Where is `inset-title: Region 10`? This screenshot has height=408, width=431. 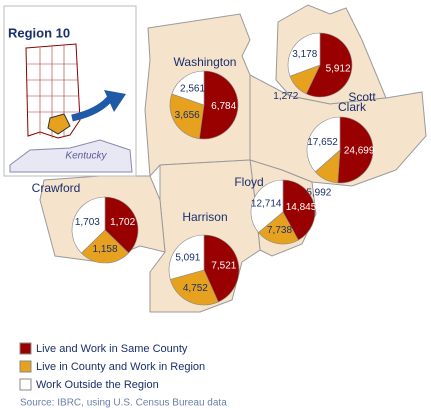
inset-title: Region 10 is located at coordinates (39, 32).